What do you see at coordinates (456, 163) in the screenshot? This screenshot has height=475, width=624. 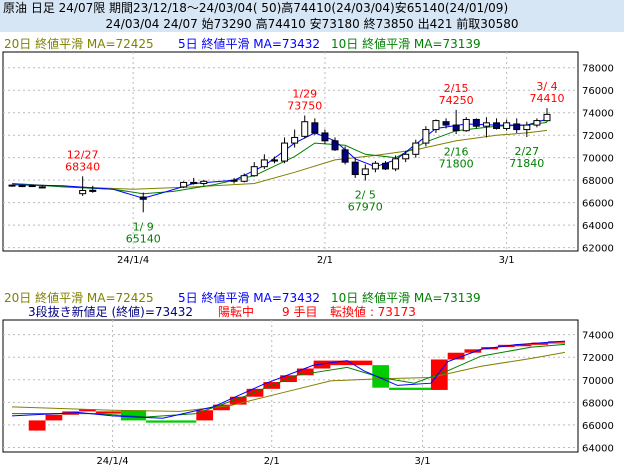 I see `low-annotation-value: 71800` at bounding box center [456, 163].